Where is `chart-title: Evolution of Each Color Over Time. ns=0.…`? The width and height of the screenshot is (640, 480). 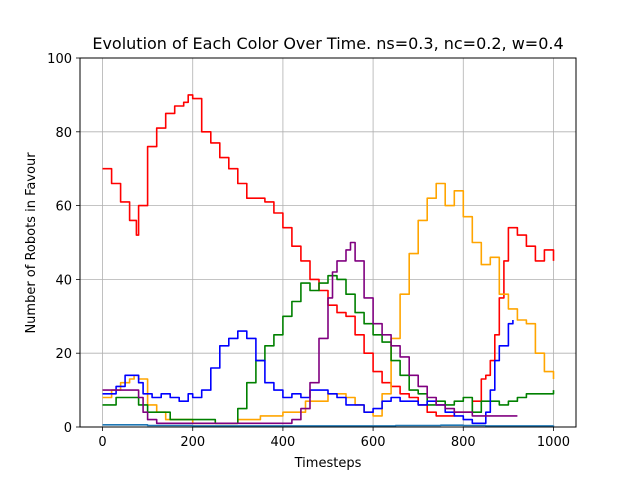
chart-title: Evolution of Each Color Over Time. ns=0.… is located at coordinates (327, 43).